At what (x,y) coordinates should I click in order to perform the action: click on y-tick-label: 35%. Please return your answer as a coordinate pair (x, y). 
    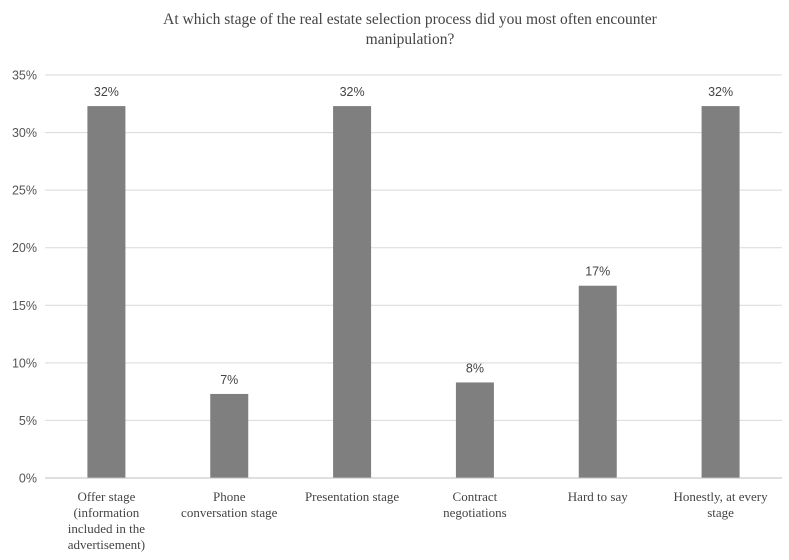
    Looking at the image, I should click on (24, 76).